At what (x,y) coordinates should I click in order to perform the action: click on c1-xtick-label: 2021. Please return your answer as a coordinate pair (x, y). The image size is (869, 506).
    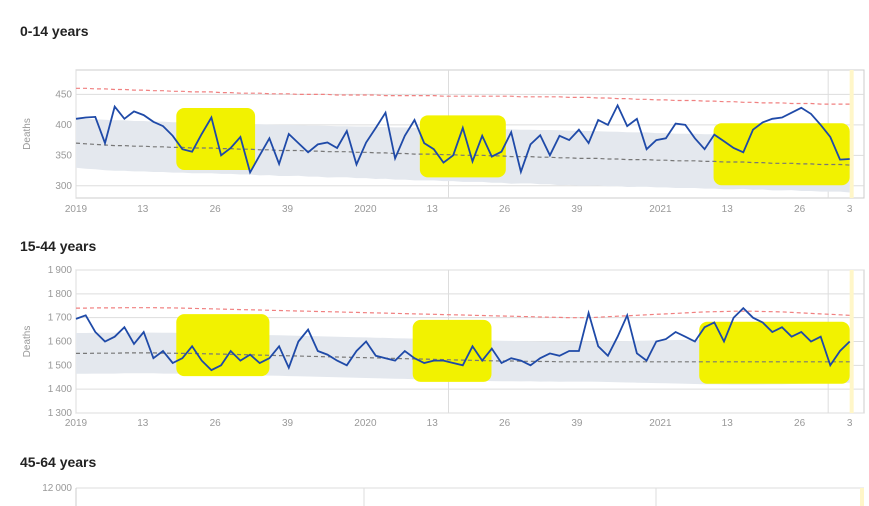
    Looking at the image, I should click on (660, 423).